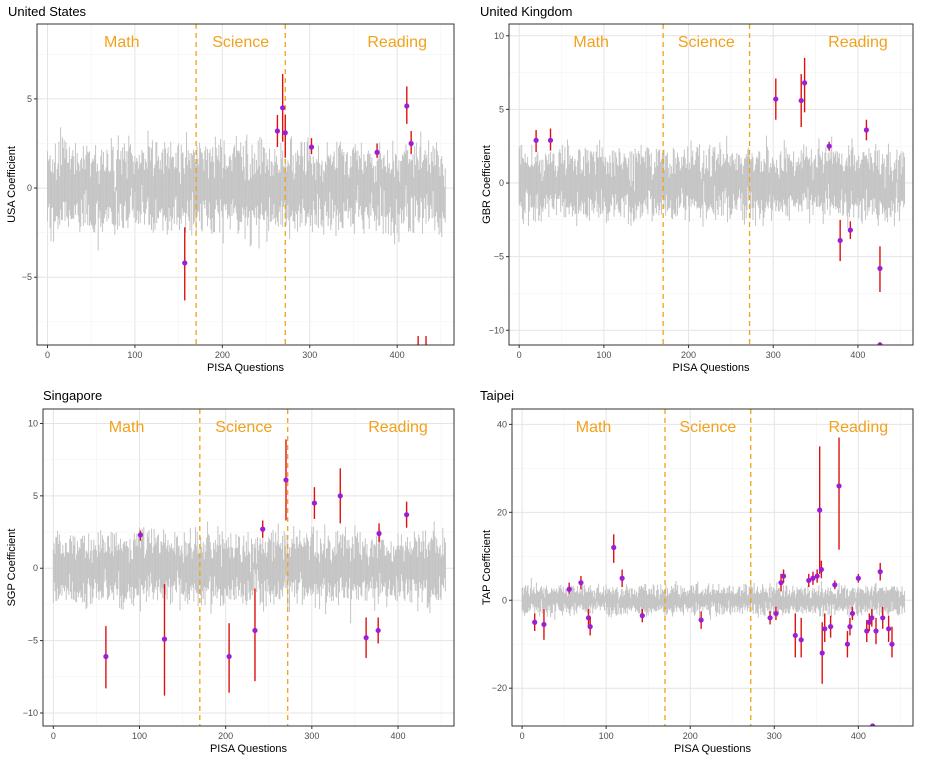 The image size is (933, 762). I want to click on y-axis-label: TAP Coefficient, so click(487, 567).